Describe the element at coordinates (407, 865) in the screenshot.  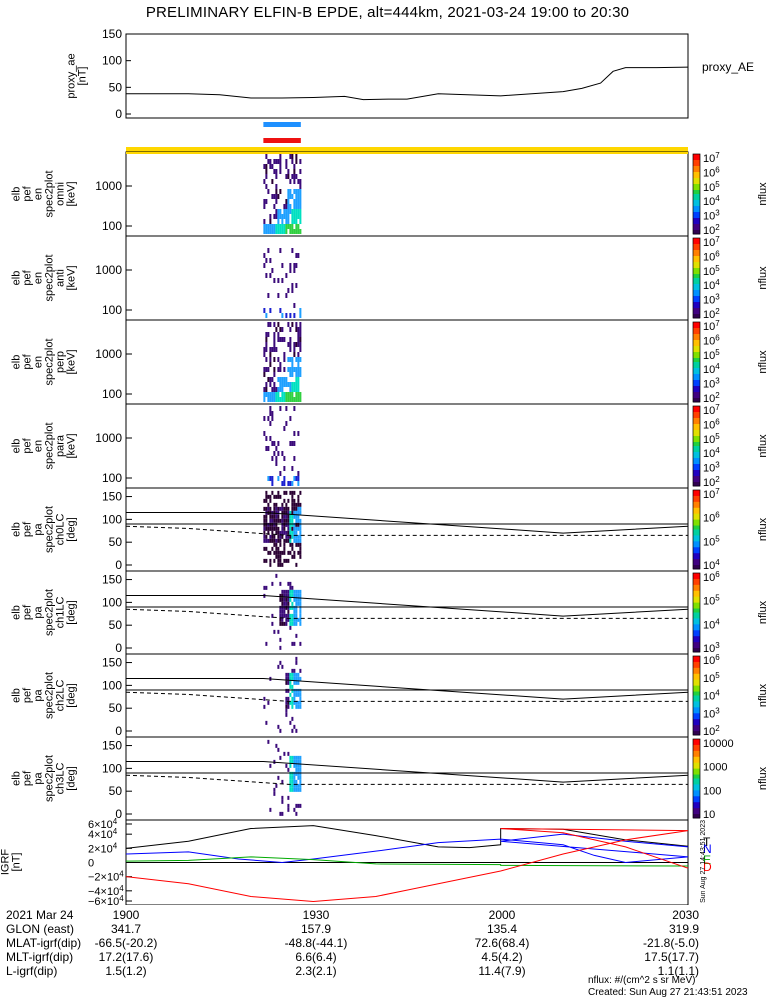
I see `igrf-series-D` at that location.